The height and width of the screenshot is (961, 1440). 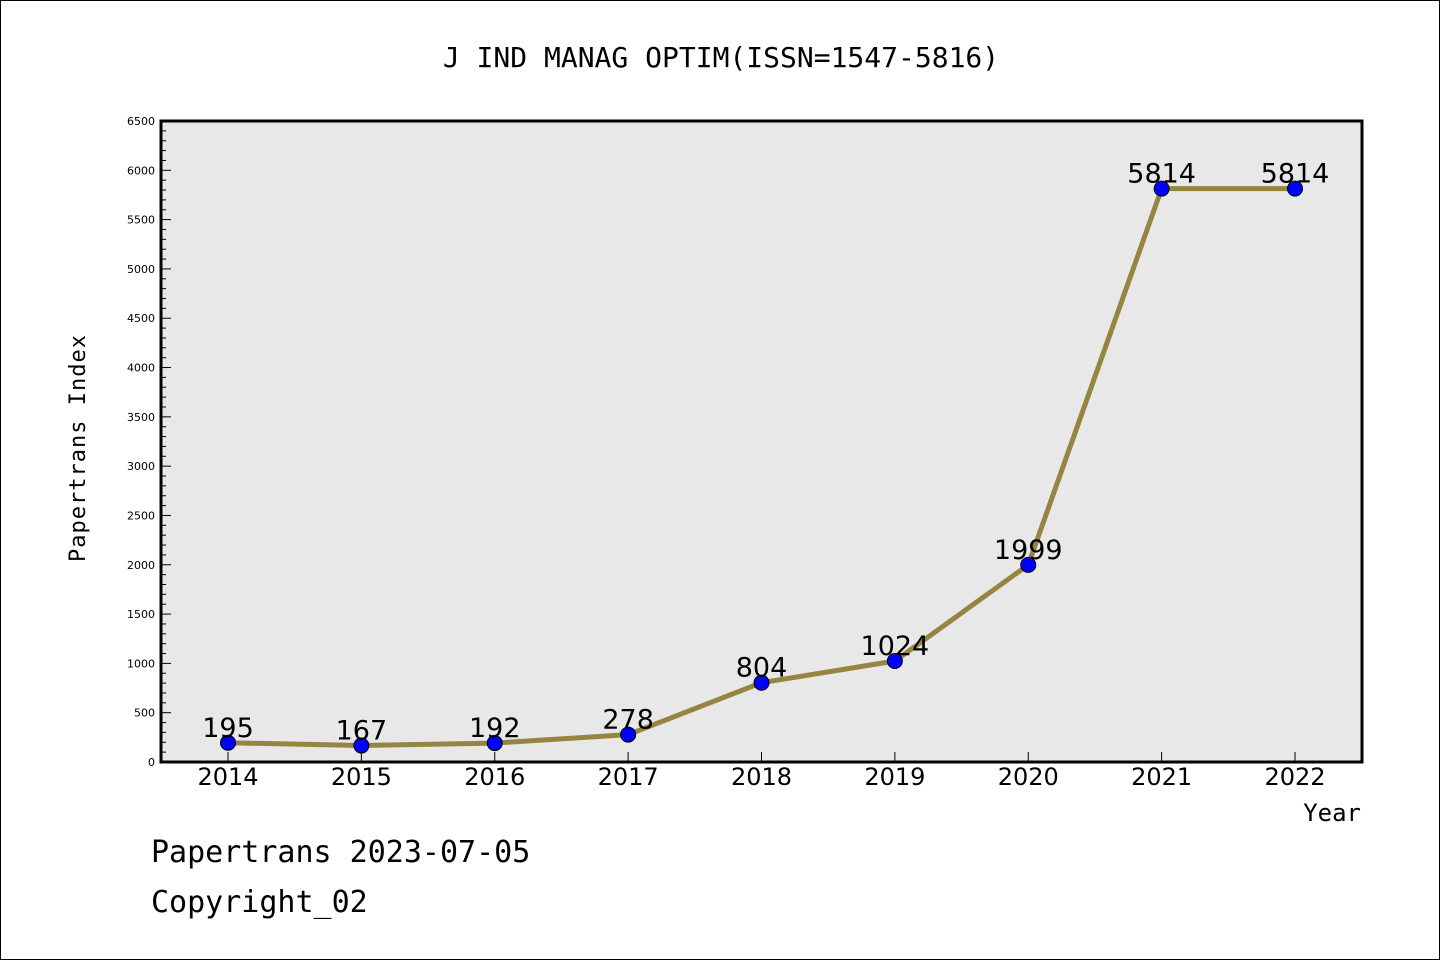 I want to click on x-tick-label: 2019, so click(x=894, y=777).